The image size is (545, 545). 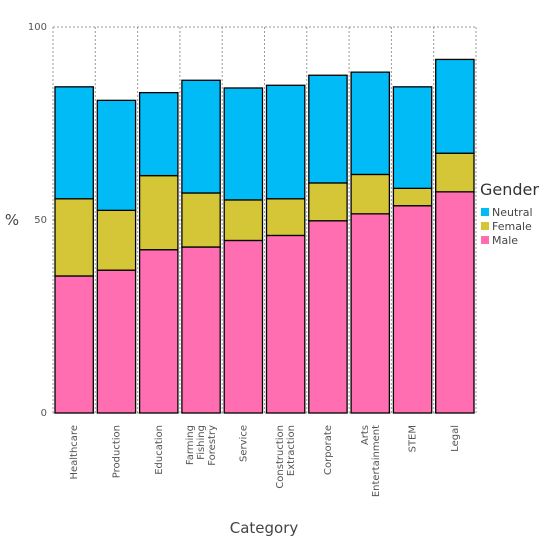 What do you see at coordinates (509, 189) in the screenshot?
I see `legend-title: Gender` at bounding box center [509, 189].